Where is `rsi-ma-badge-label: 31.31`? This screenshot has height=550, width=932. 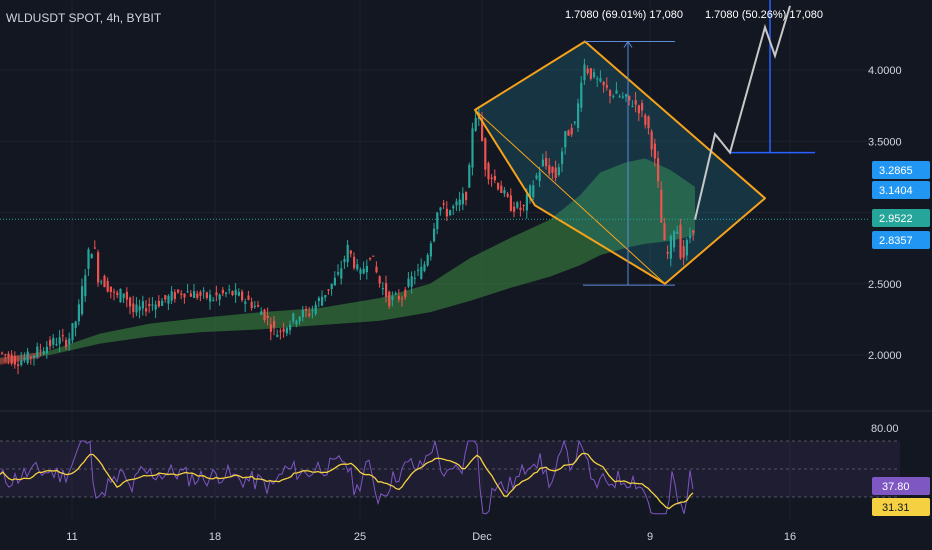
rsi-ma-badge-label: 31.31 is located at coordinates (896, 508).